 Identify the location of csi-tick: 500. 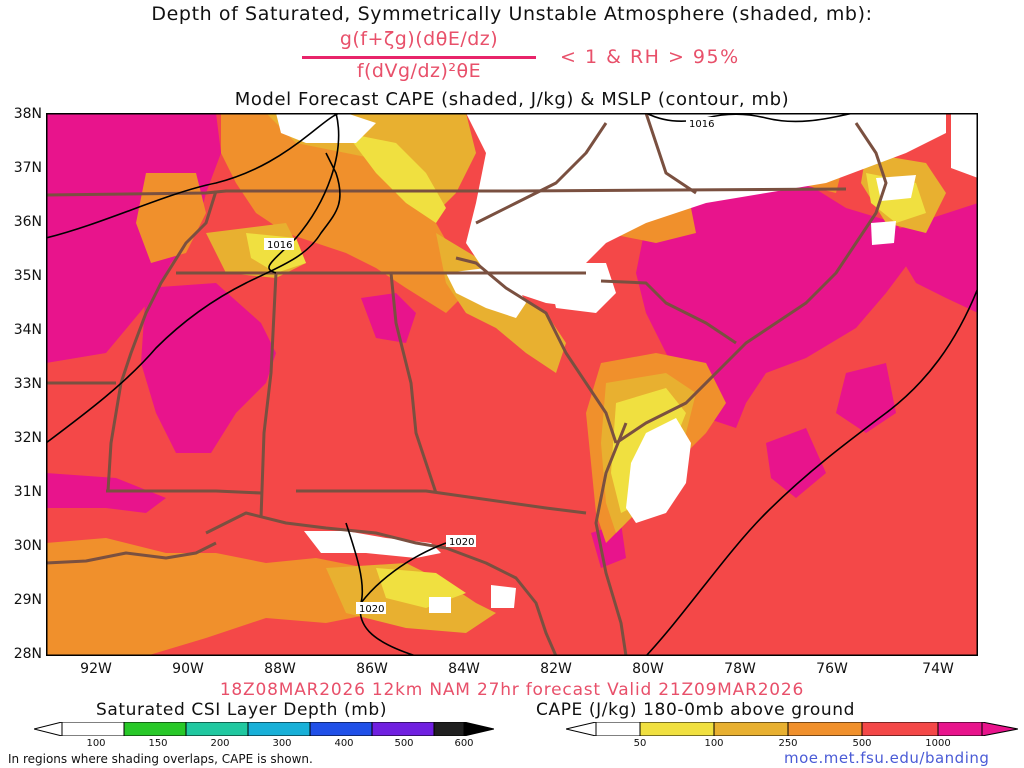
(404, 743).